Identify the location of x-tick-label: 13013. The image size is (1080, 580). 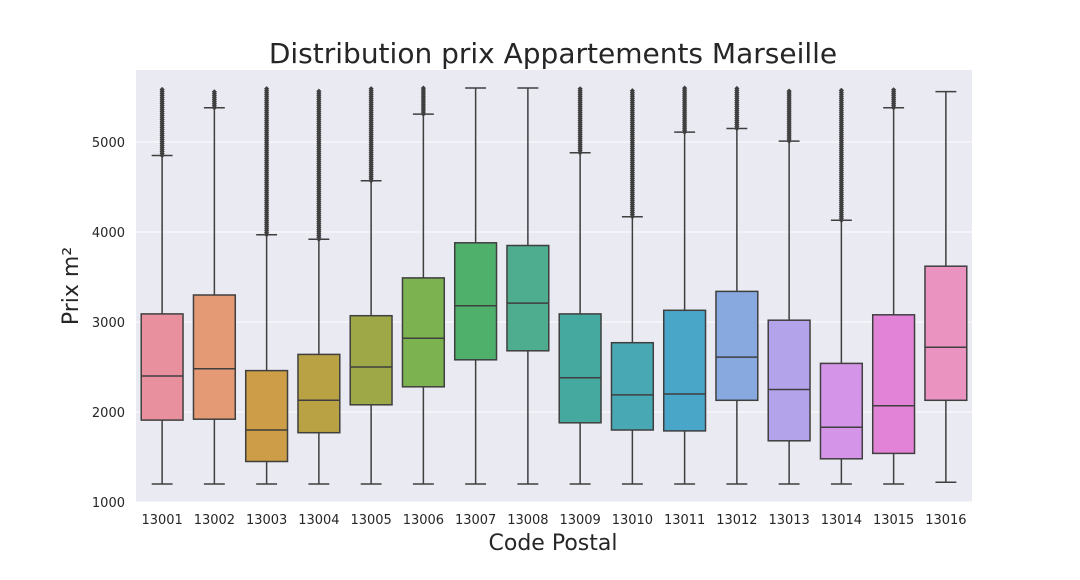
(788, 520).